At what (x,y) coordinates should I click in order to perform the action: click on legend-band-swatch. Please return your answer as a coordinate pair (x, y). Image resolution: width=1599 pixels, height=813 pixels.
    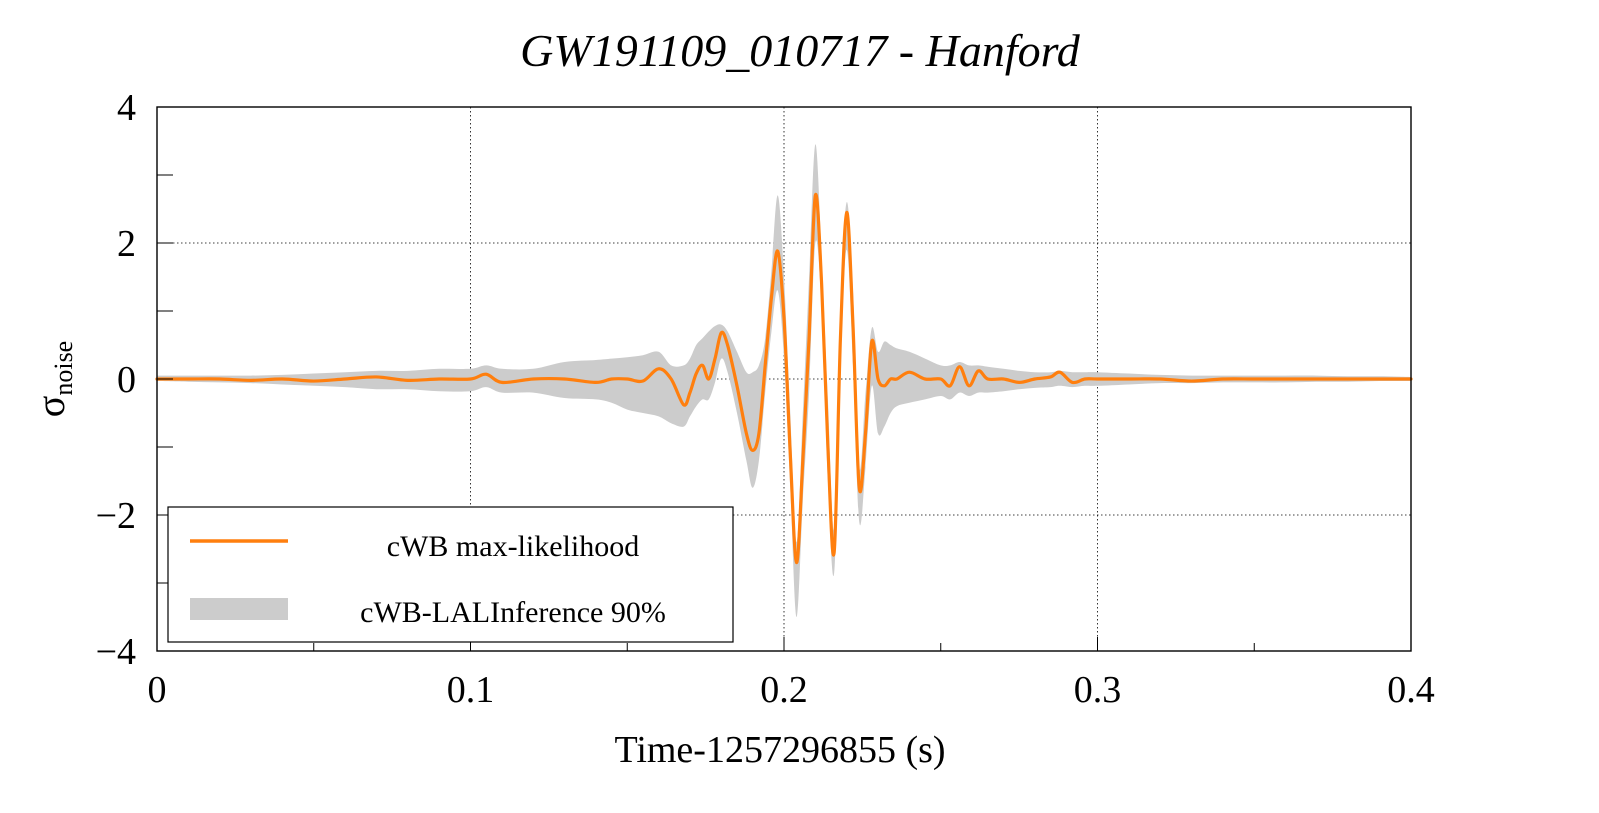
    Looking at the image, I should click on (239, 609).